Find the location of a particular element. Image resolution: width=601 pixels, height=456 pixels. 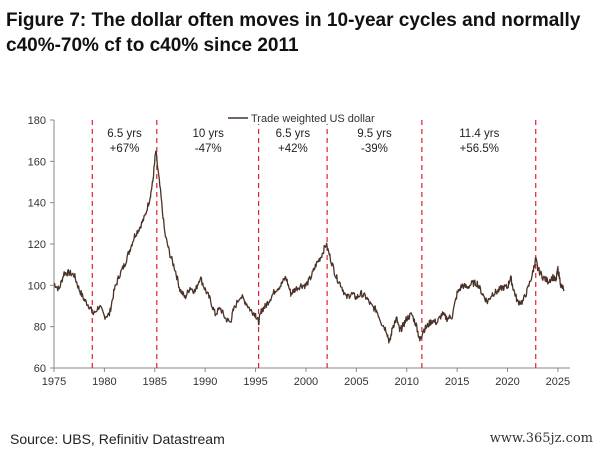

annotation-duration: 10 yrs is located at coordinates (209, 134).